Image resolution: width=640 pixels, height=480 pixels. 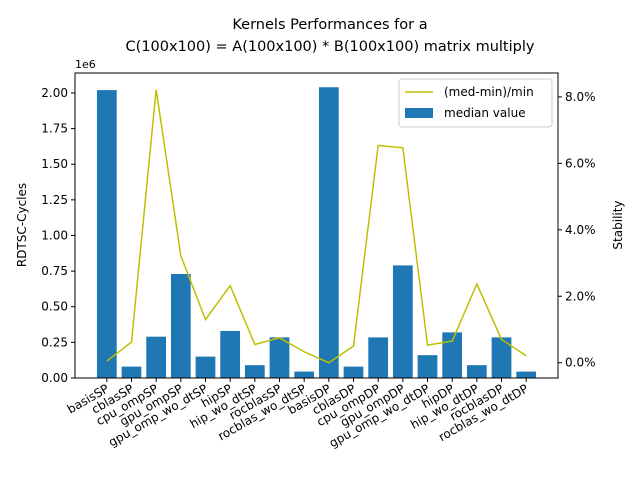 What do you see at coordinates (580, 163) in the screenshot?
I see `y2-tick-label: 6.0%` at bounding box center [580, 163].